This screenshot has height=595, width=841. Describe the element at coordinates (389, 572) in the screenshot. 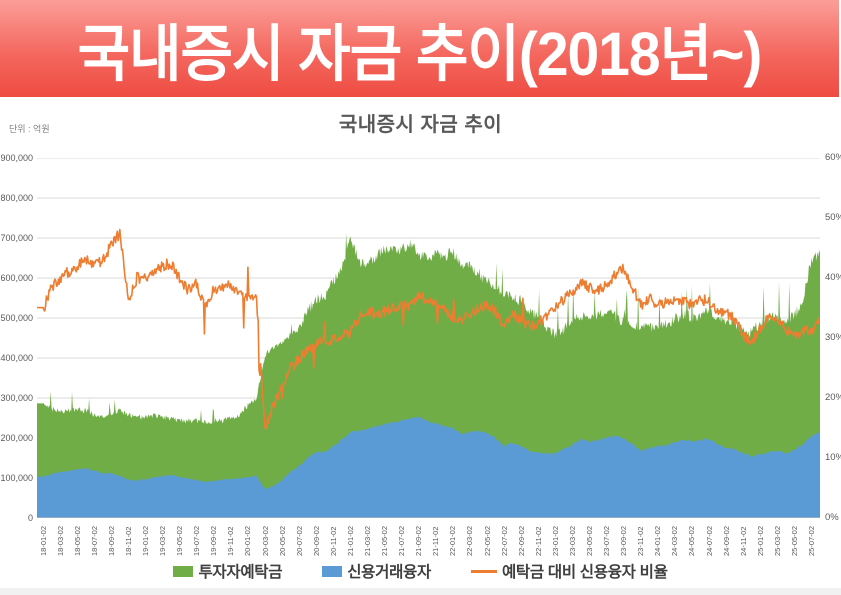

I see `legend-item-label: 신용거래융자` at that location.